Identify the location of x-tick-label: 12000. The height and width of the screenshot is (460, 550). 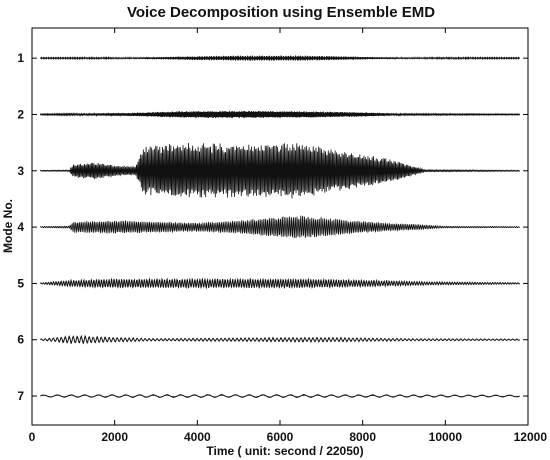
(531, 437).